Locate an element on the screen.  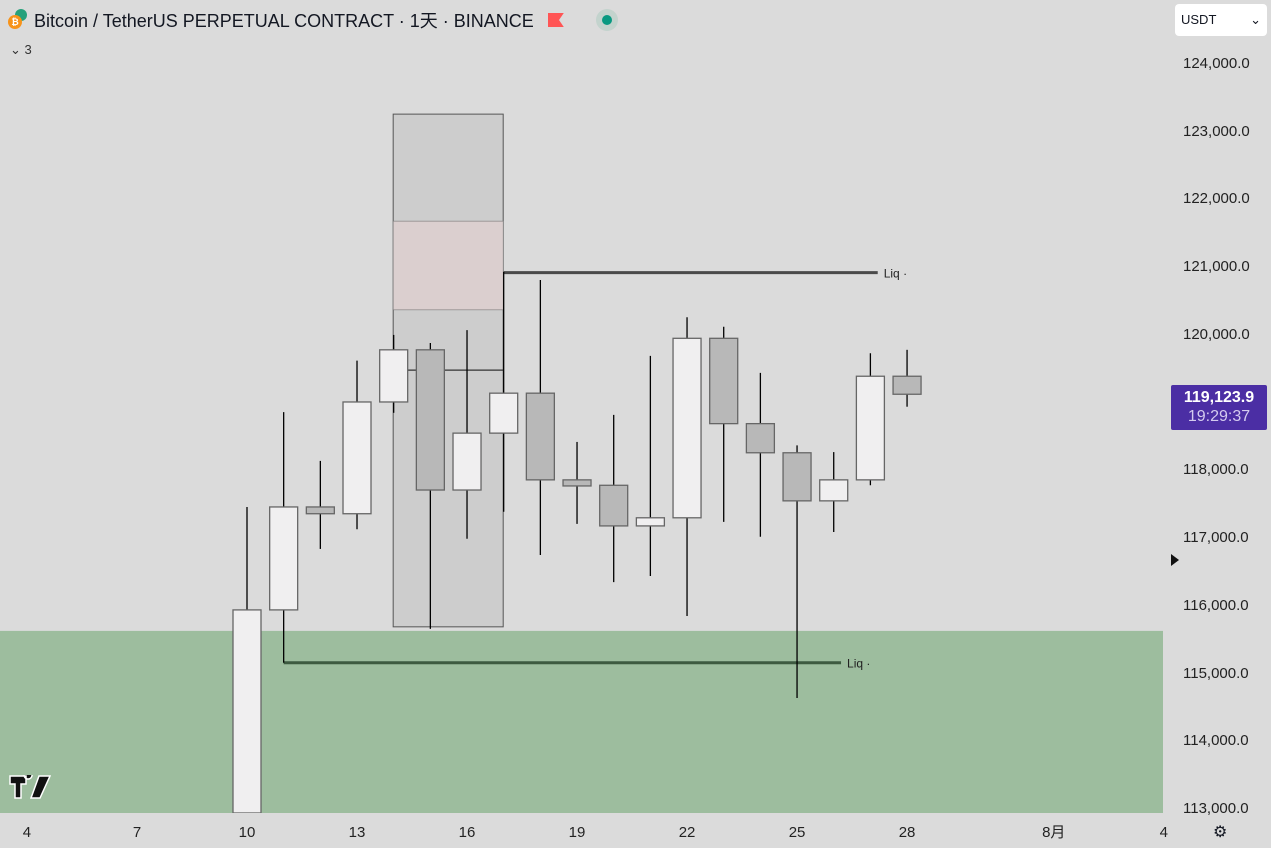
price-tick-label: 121,000.0 is located at coordinates (1216, 267).